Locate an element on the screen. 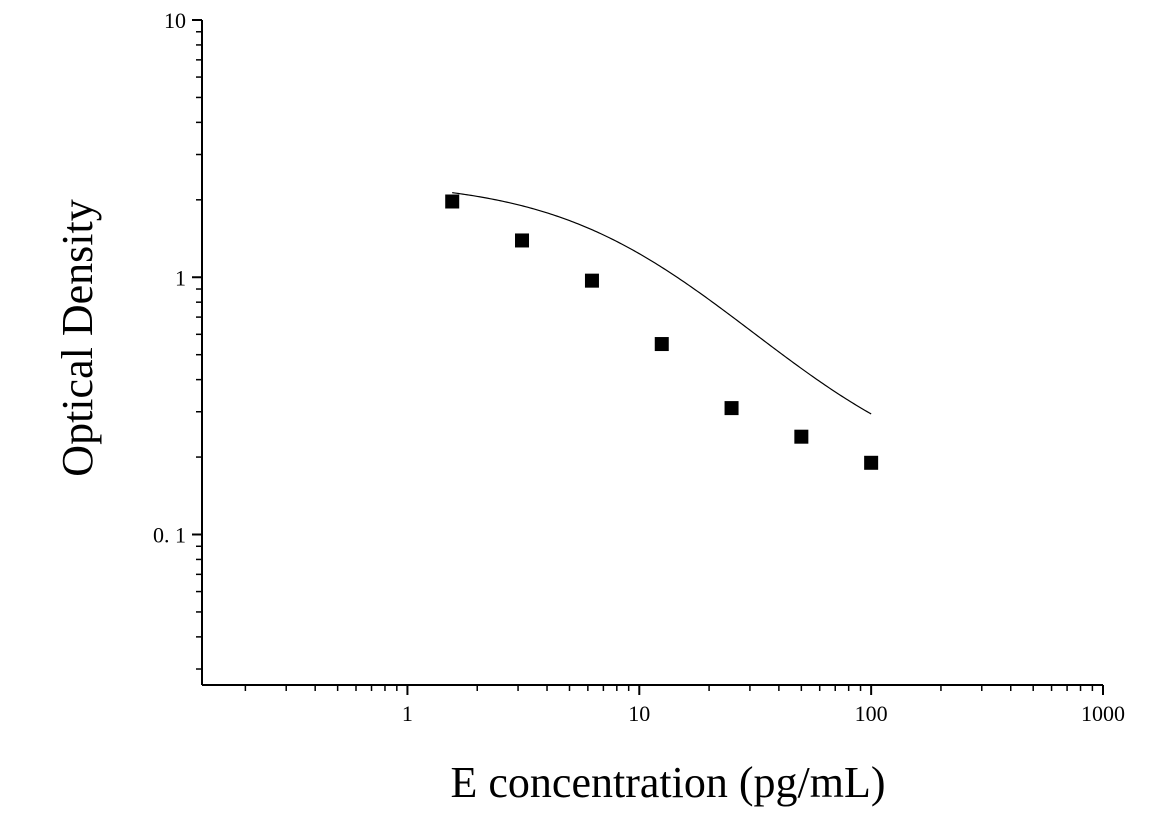 The height and width of the screenshot is (813, 1155). y-tick-label: 0. 1 is located at coordinates (169, 535).